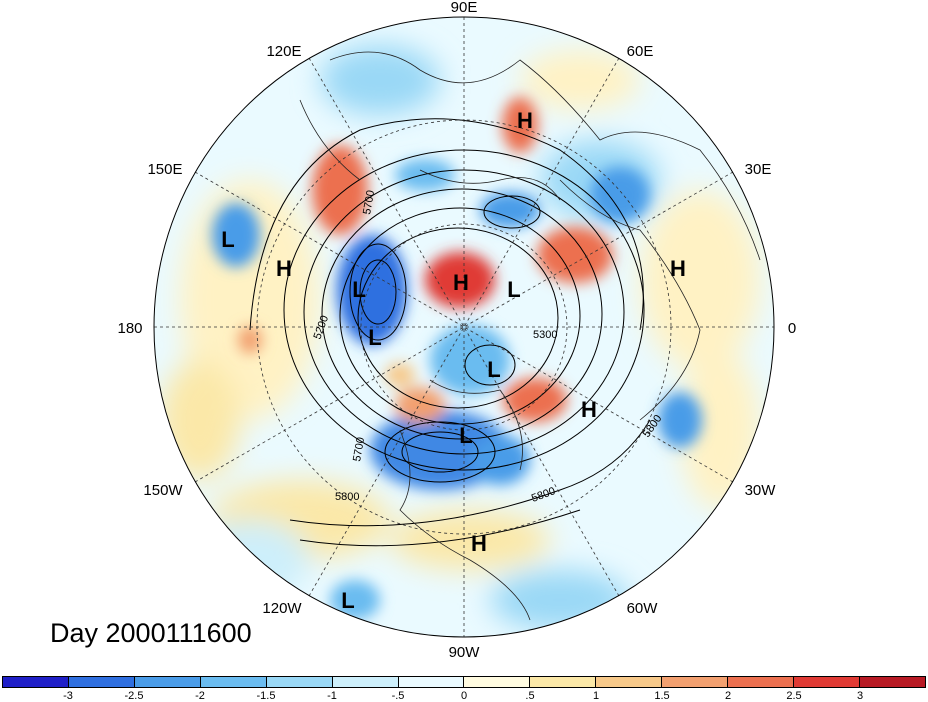 The image size is (928, 702). I want to click on lon-label-150w: 150W, so click(163, 490).